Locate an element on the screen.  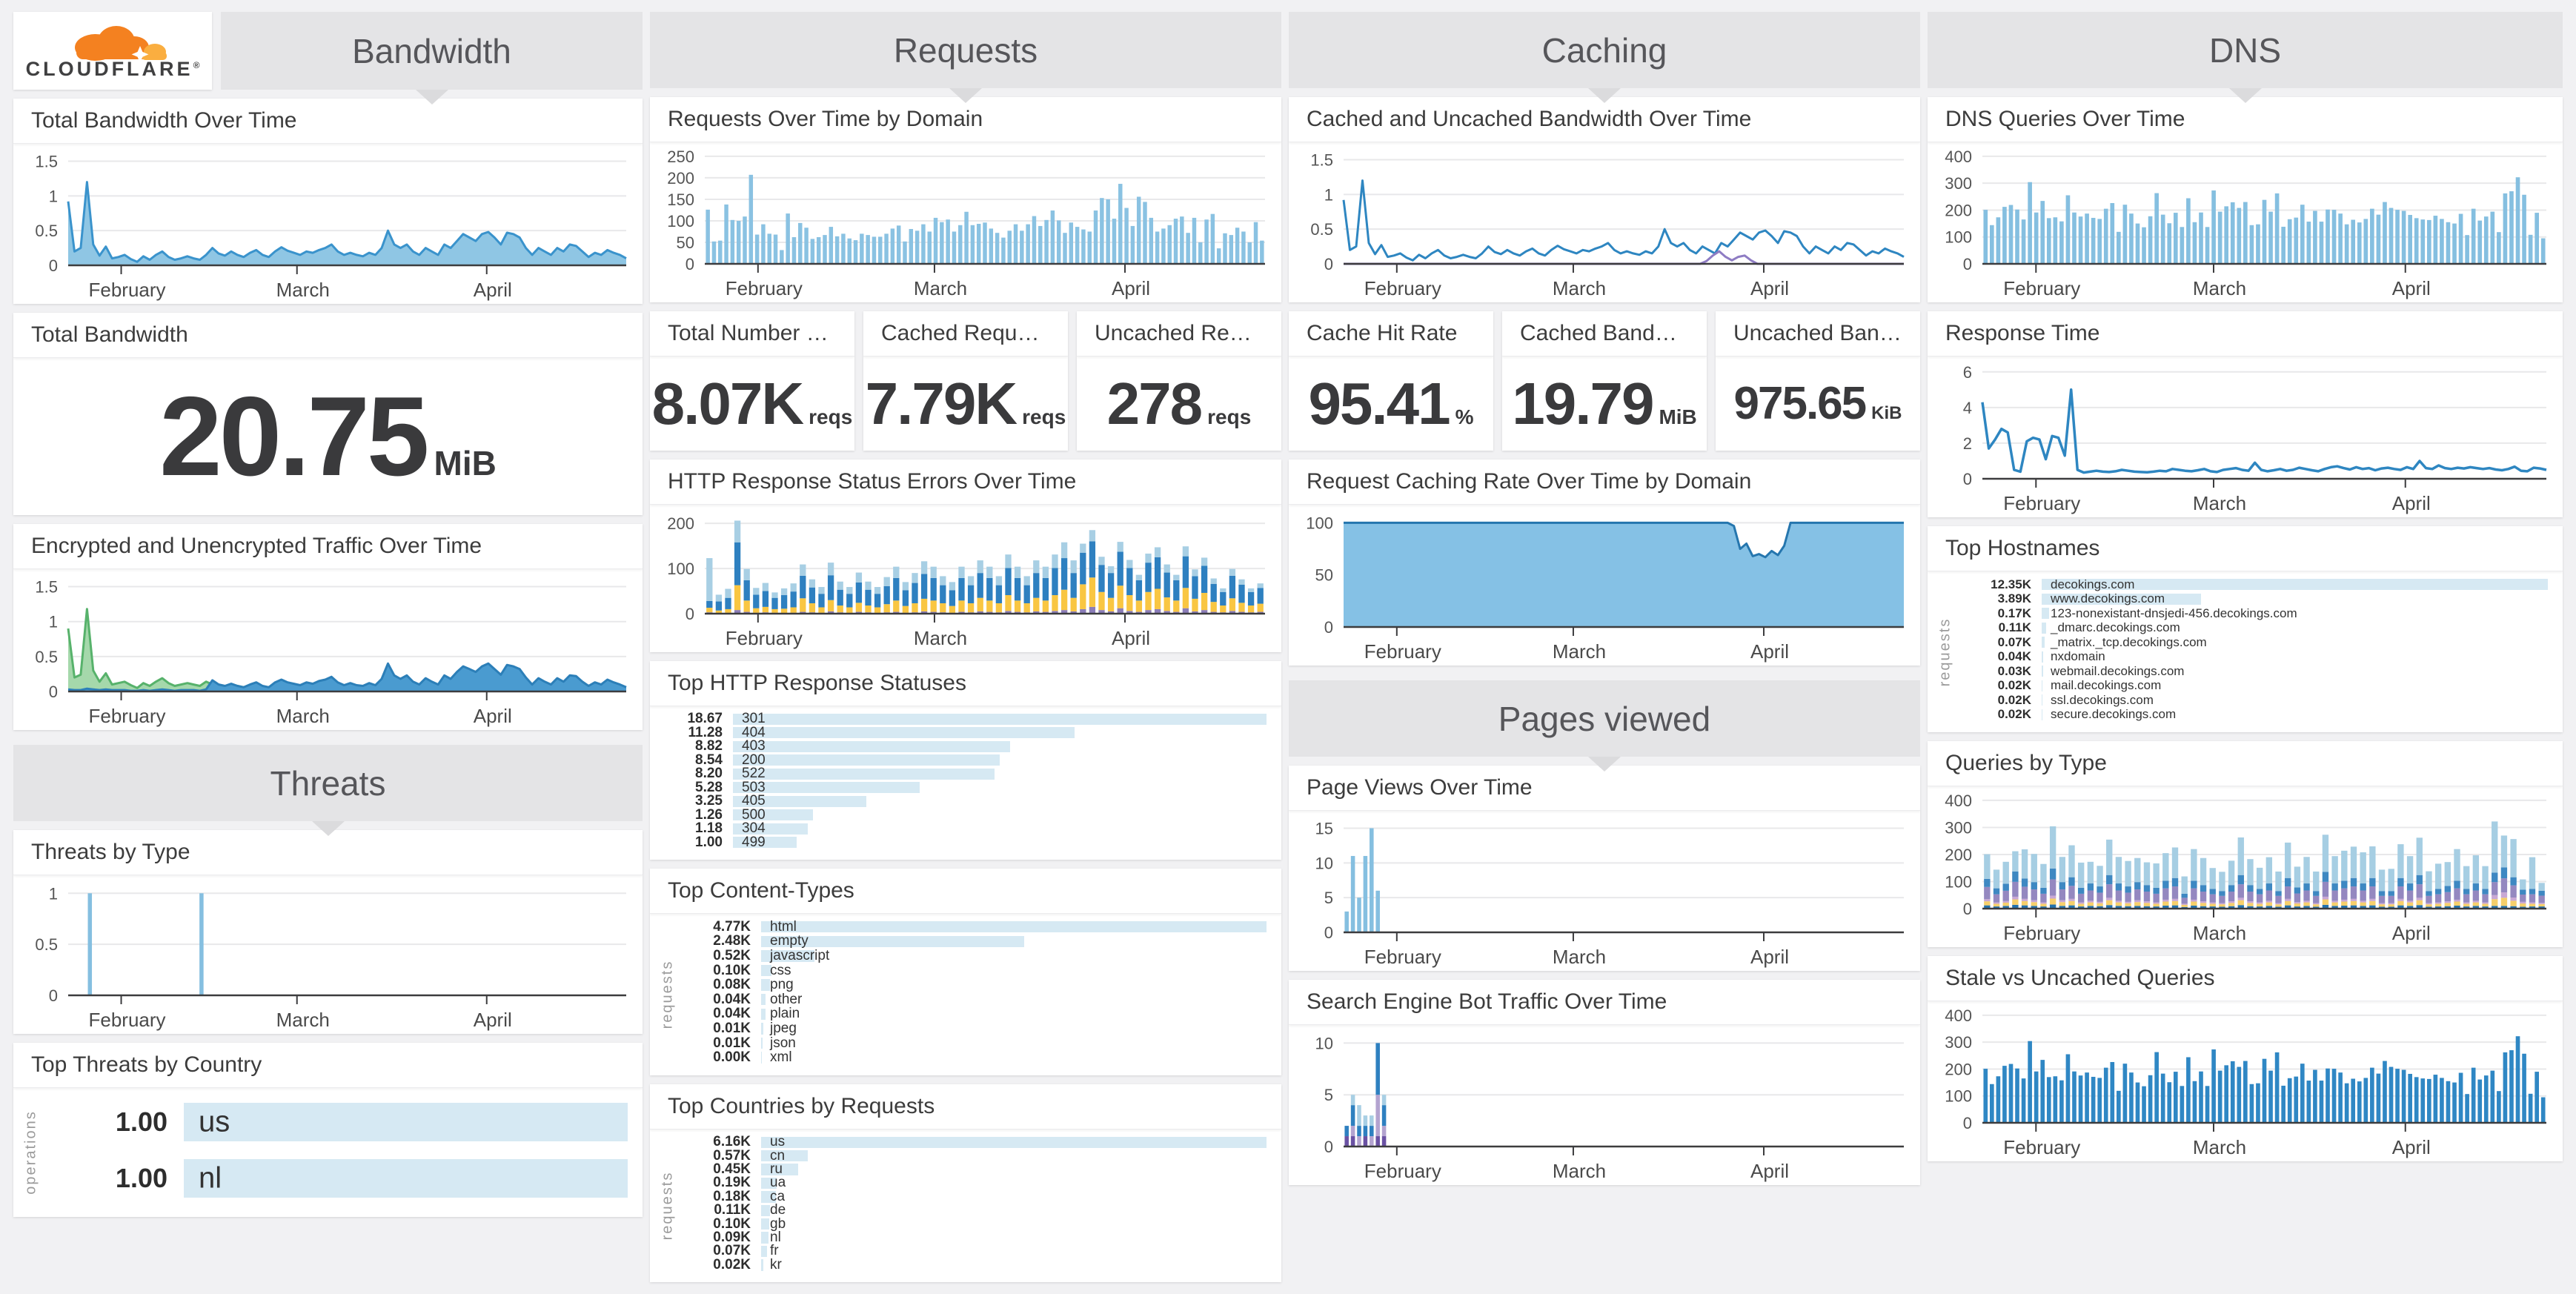
list-item: 0.45K ru is located at coordinates (976, 1169).